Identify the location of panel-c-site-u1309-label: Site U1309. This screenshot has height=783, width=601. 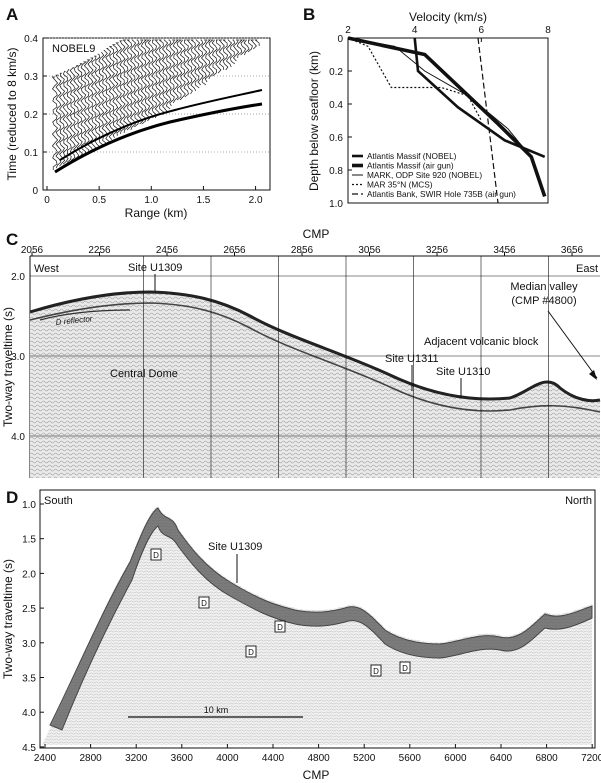
(155, 268).